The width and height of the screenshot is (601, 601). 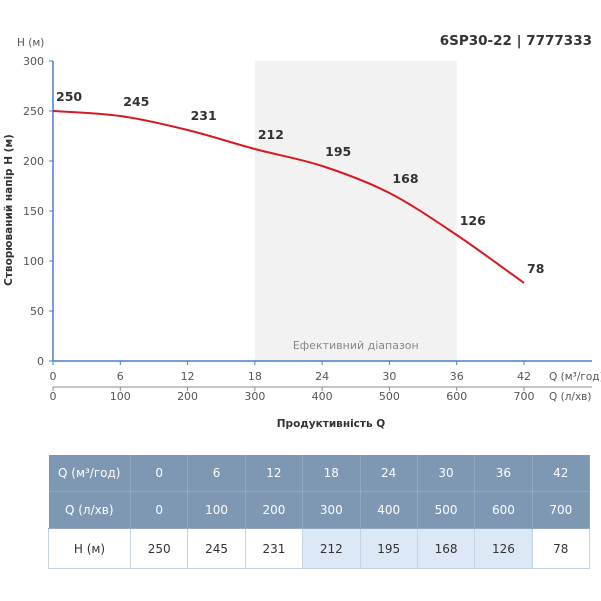 I want to click on x-secondary-tick-label: 700, so click(x=524, y=396).